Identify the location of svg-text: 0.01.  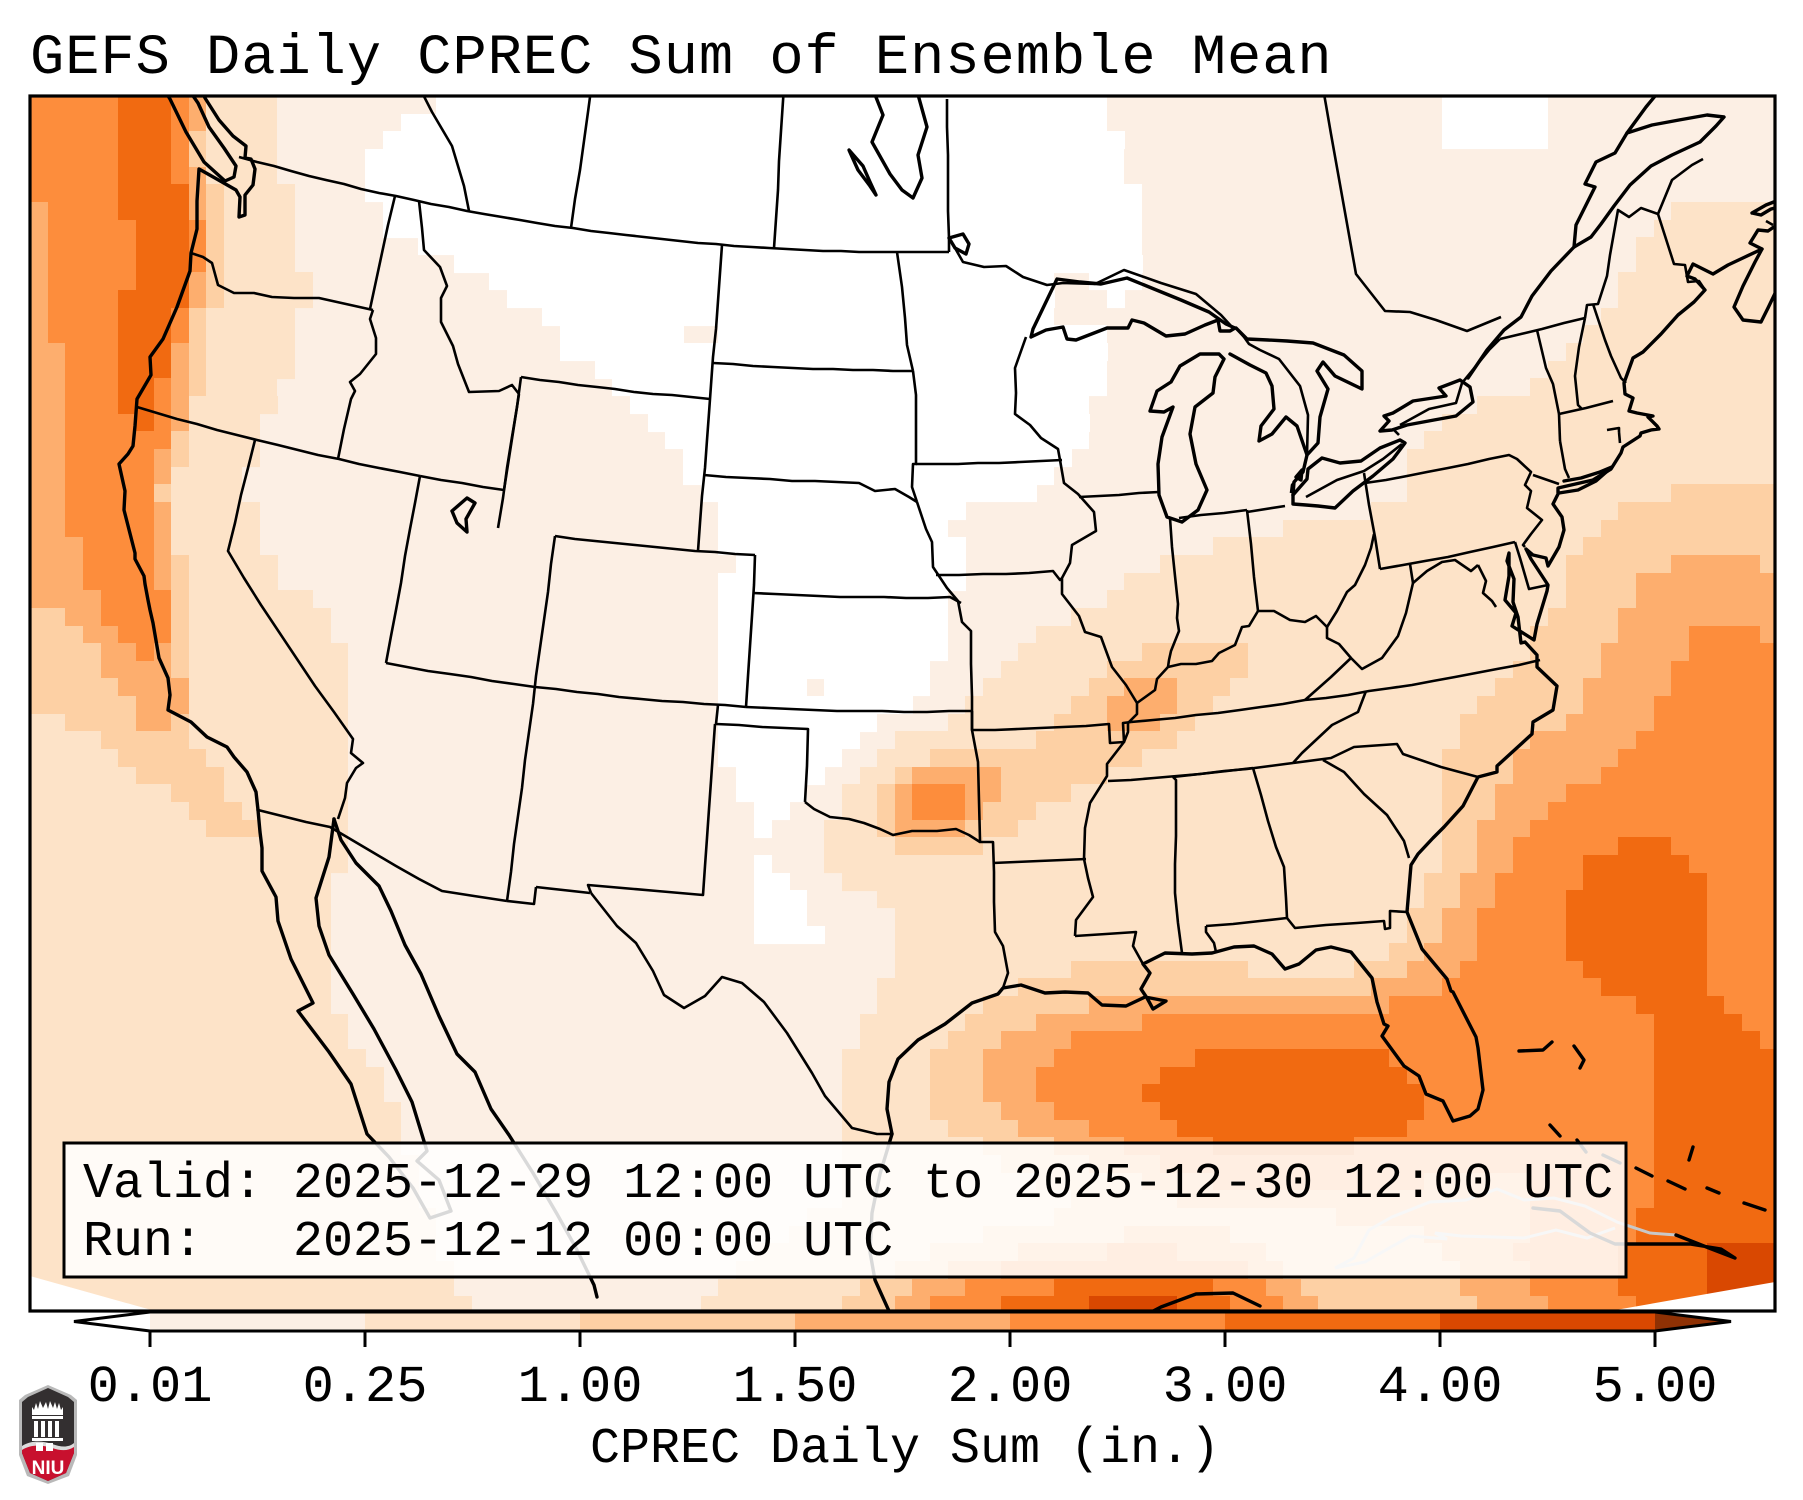
(150, 1387).